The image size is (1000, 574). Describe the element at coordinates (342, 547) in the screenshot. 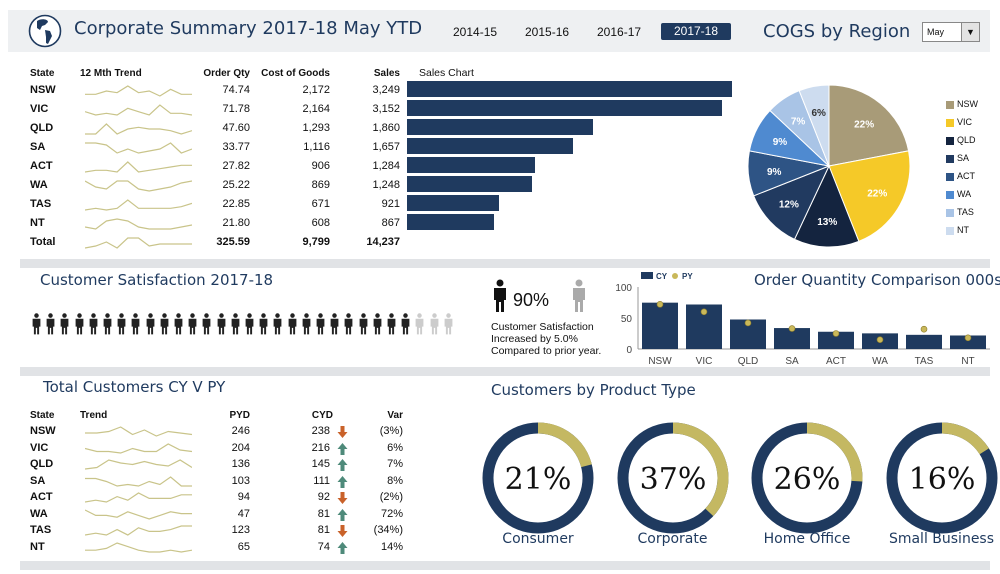

I see `arrow-up-icon` at that location.